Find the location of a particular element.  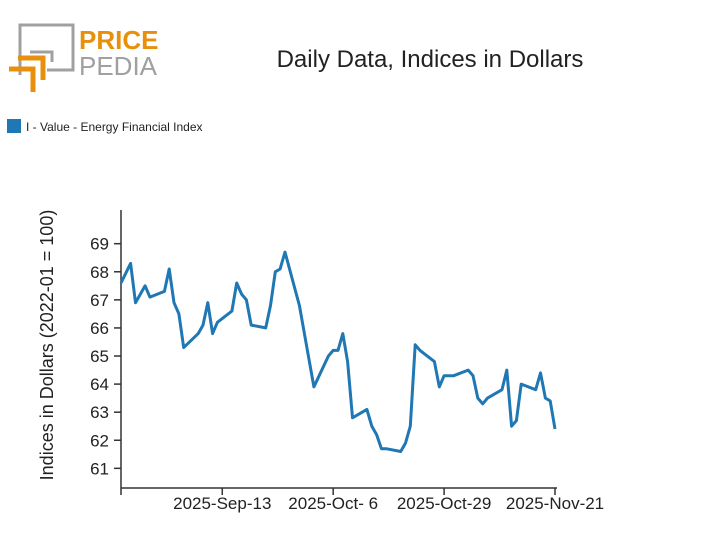

logo-line2: PEDIA is located at coordinates (118, 66).